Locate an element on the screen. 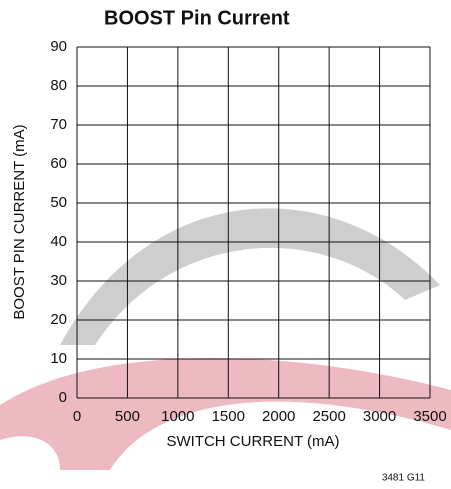 This screenshot has width=451, height=489. y-tick-label: 70 is located at coordinates (58, 124).